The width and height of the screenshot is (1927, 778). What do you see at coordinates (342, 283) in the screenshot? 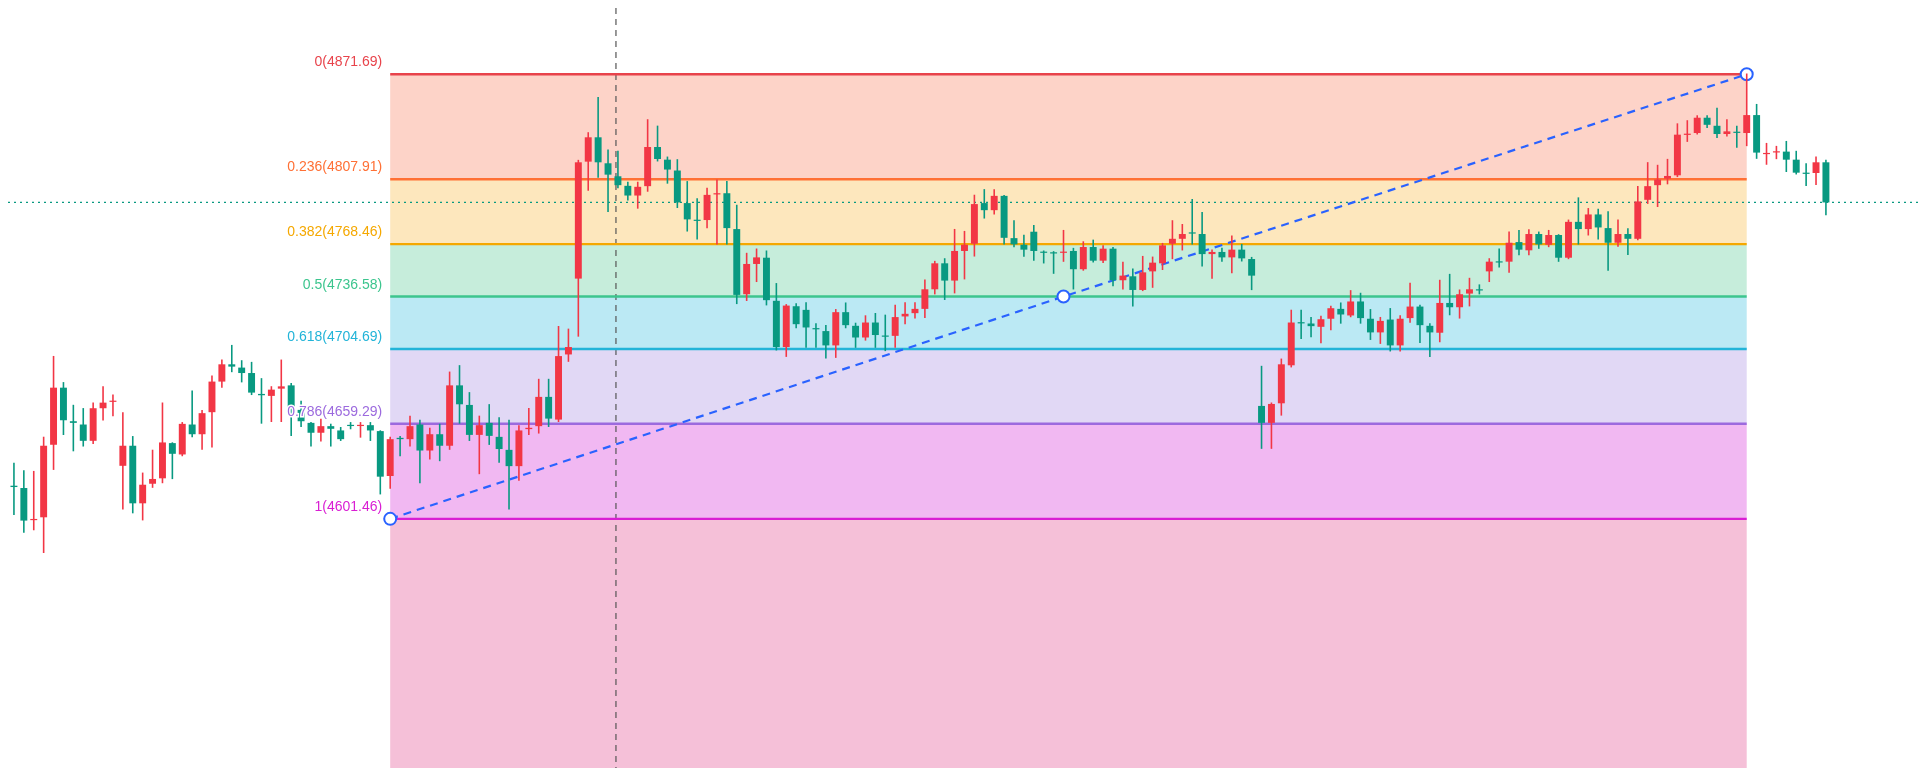
I see `ref-line-label: 0.5(4736.58)` at bounding box center [342, 283].